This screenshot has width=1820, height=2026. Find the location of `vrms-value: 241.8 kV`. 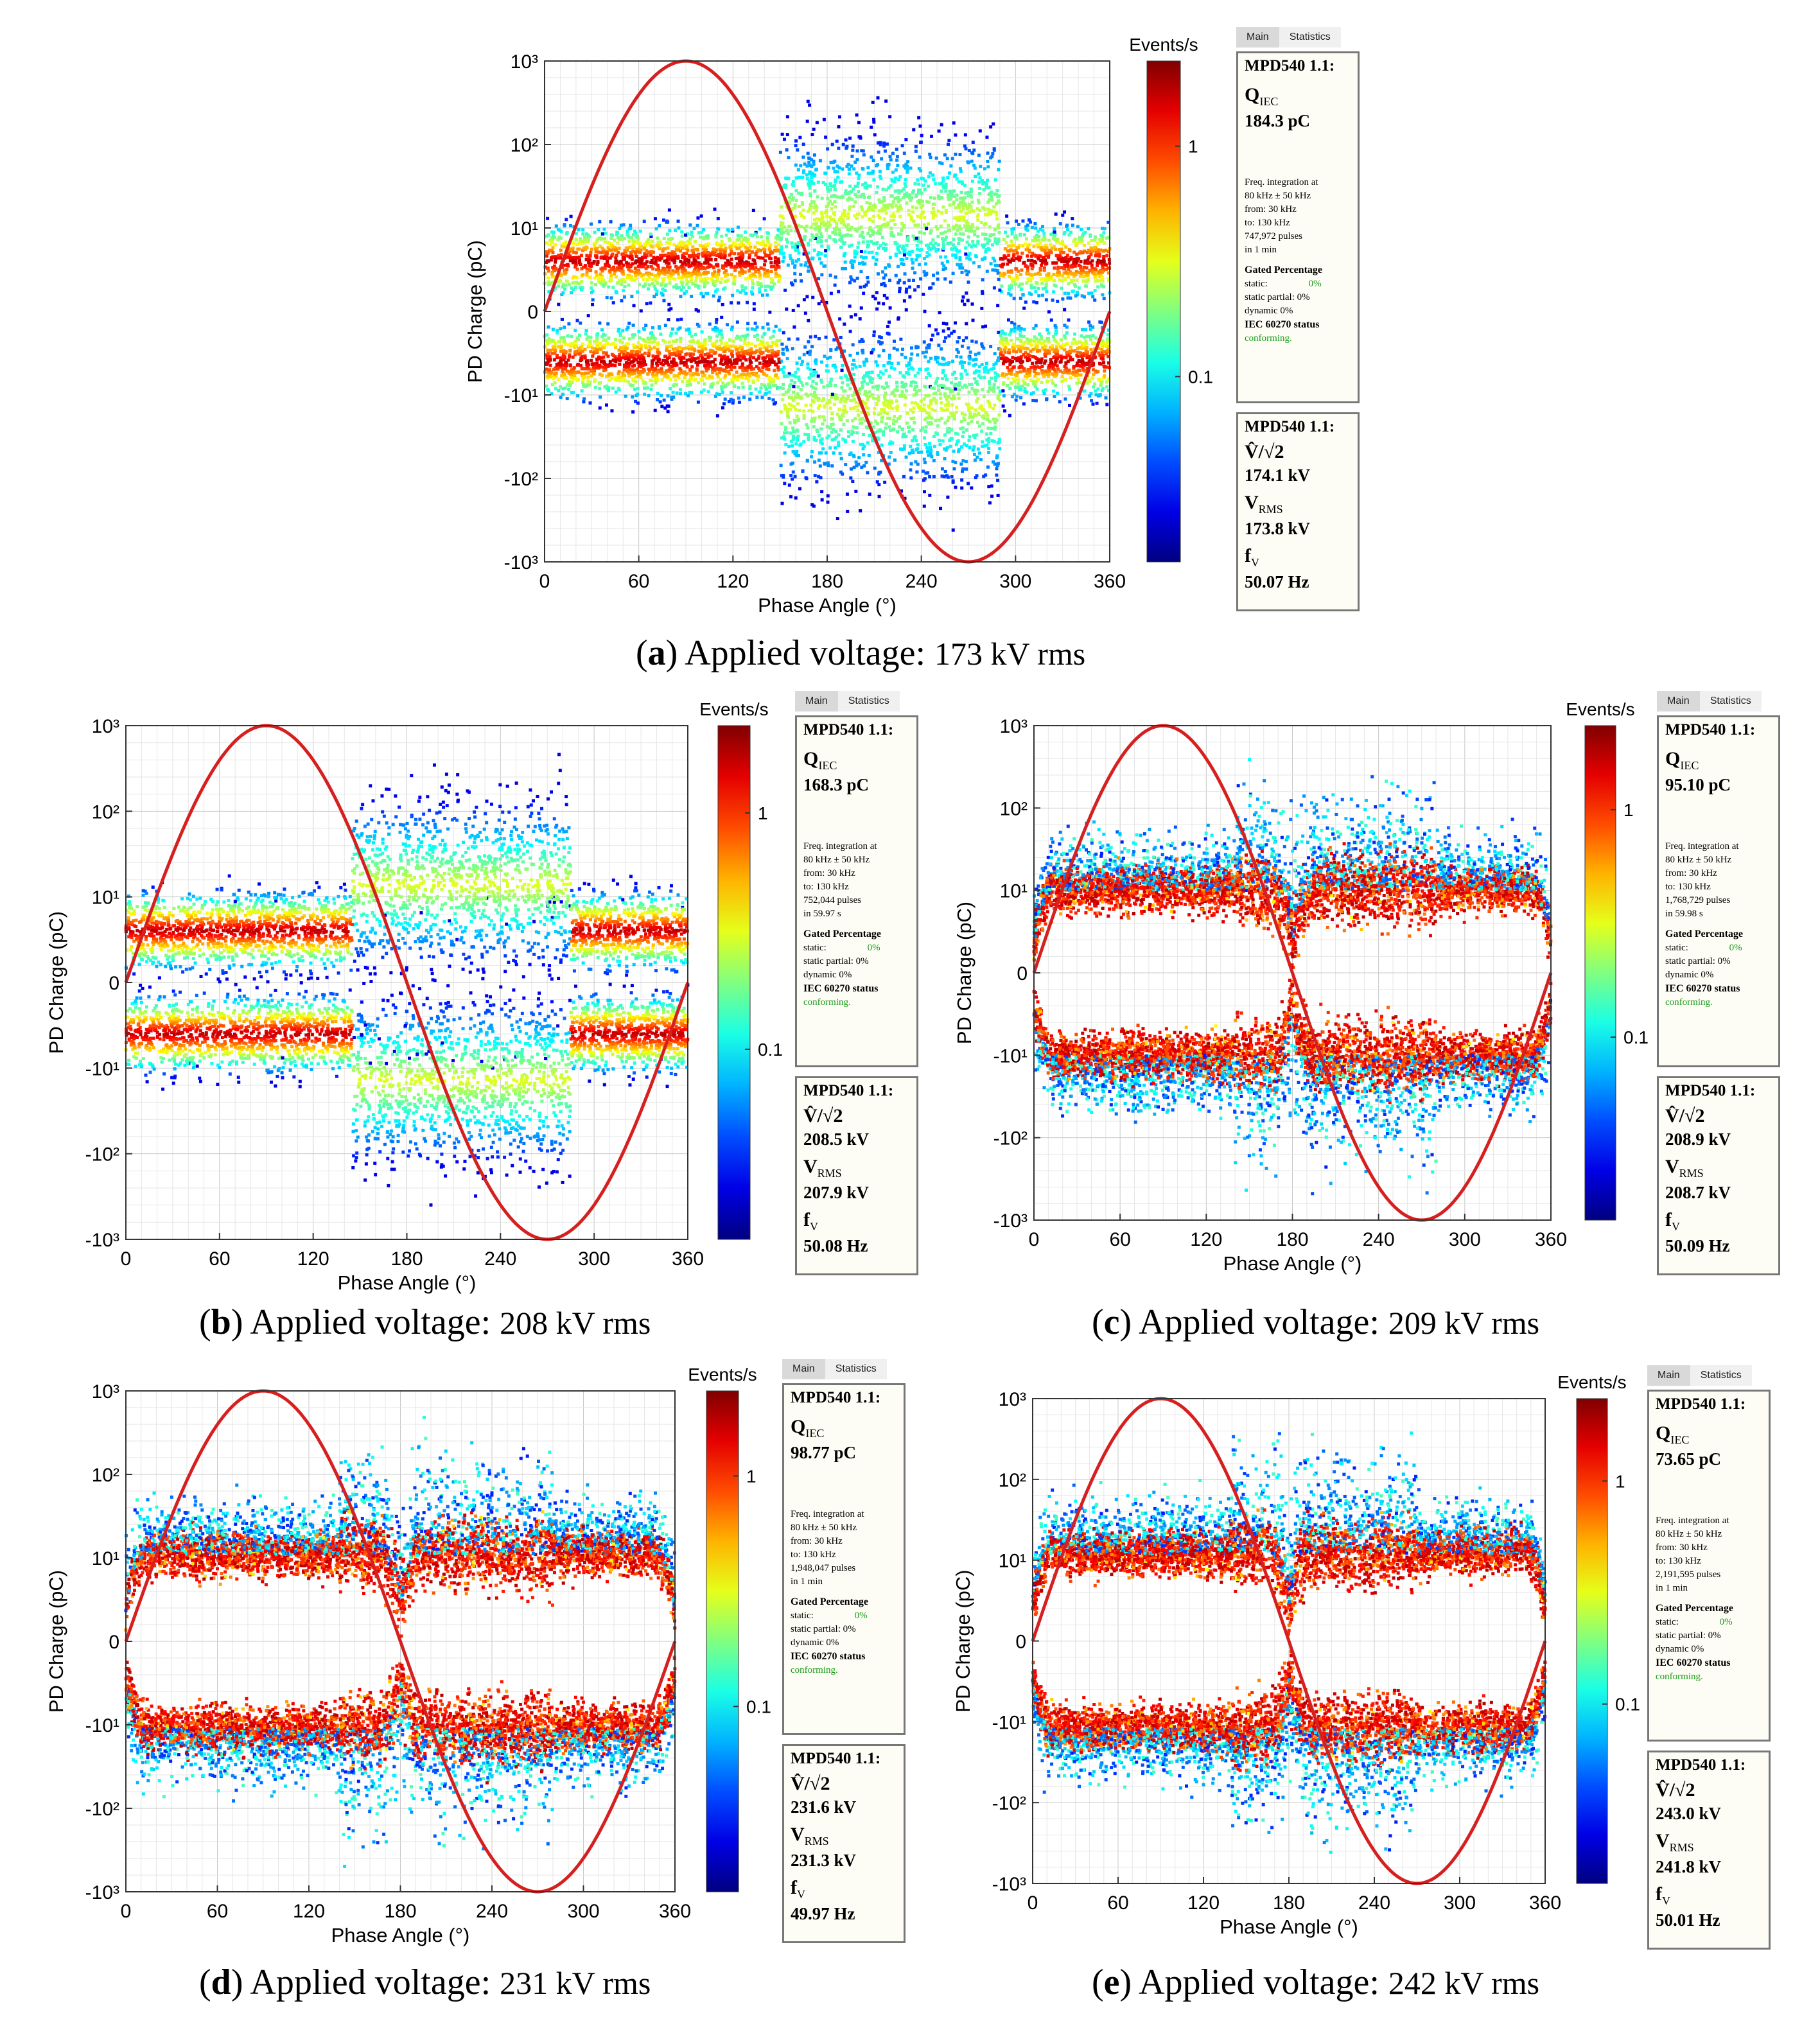

vrms-value: 241.8 kV is located at coordinates (1709, 1867).